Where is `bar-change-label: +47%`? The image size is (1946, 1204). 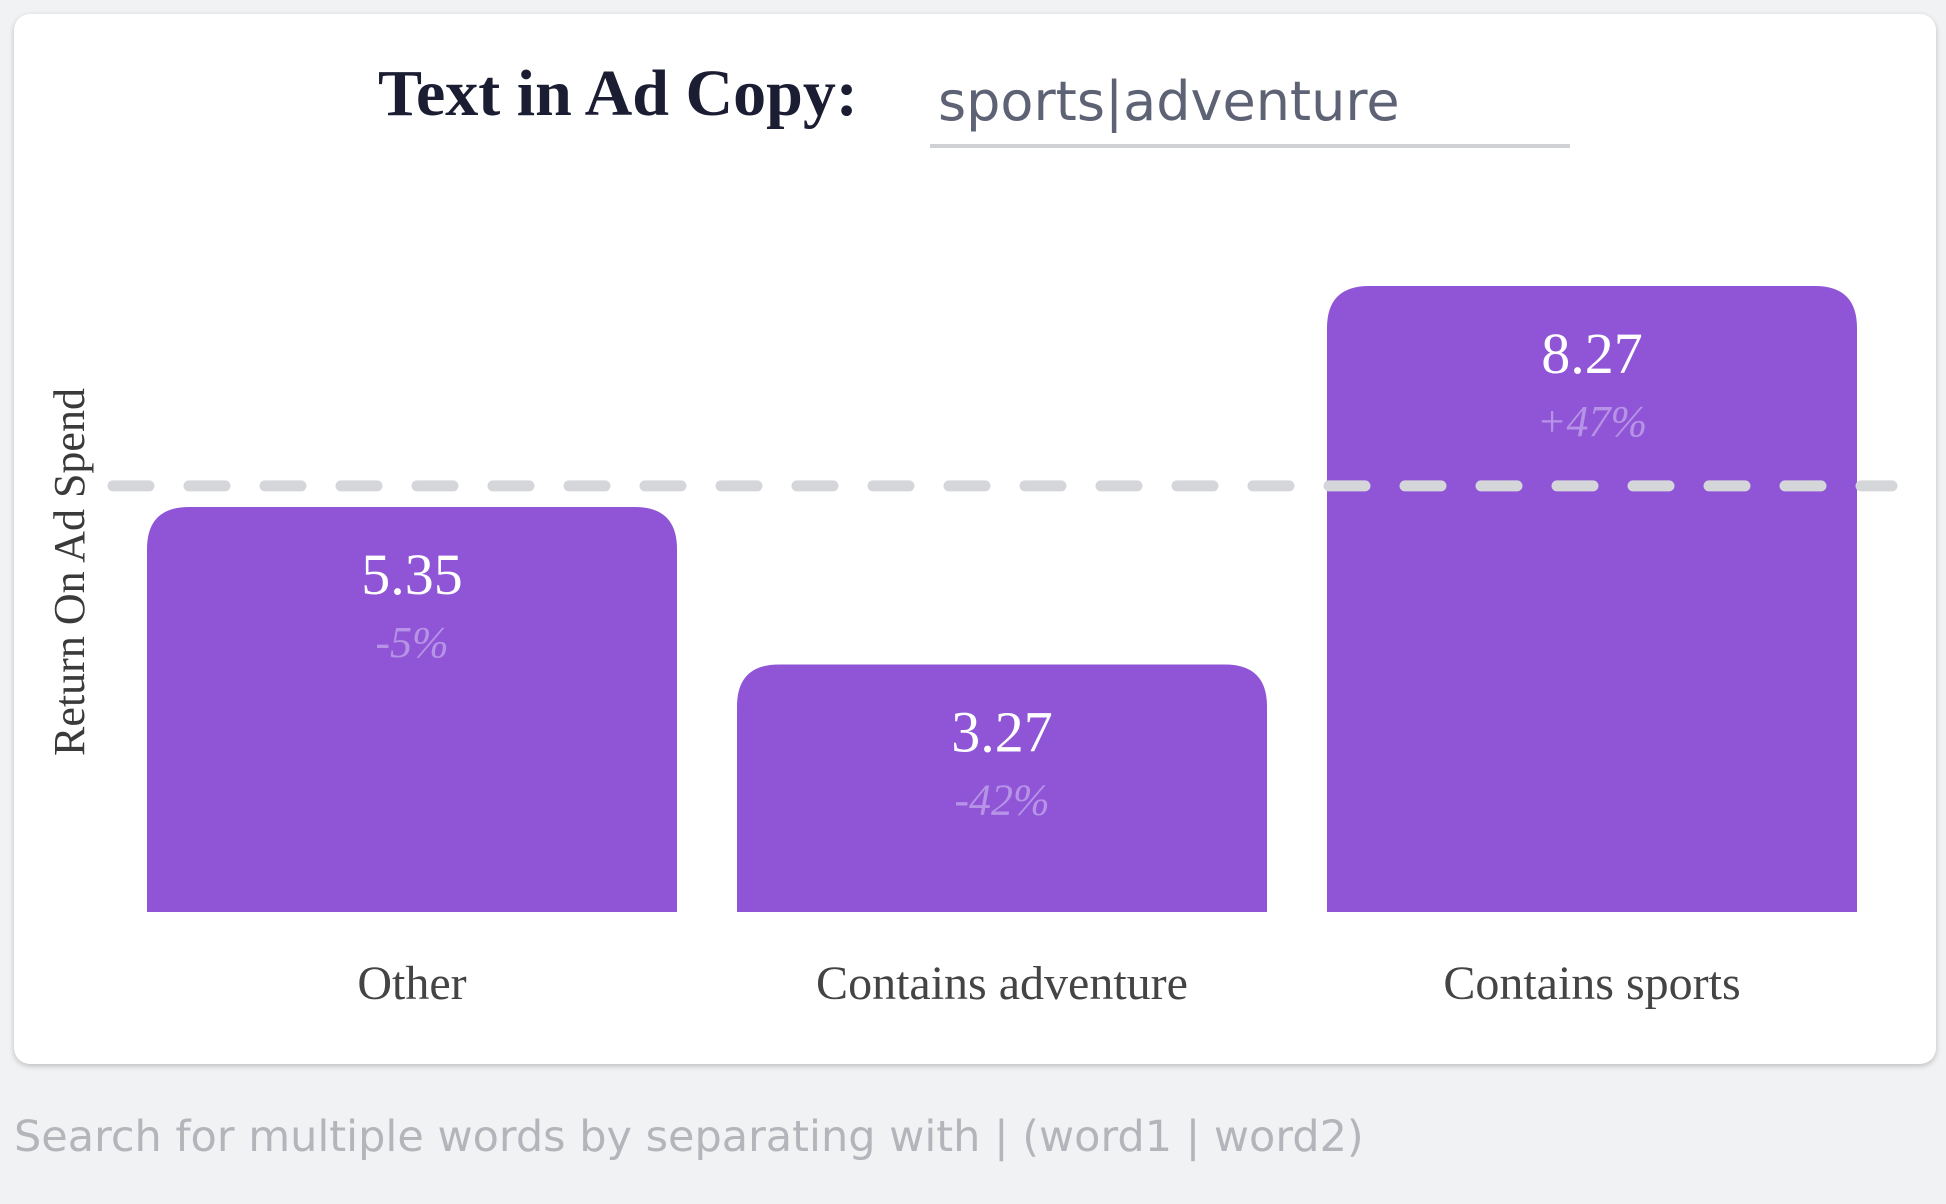
bar-change-label: +47% is located at coordinates (1592, 421).